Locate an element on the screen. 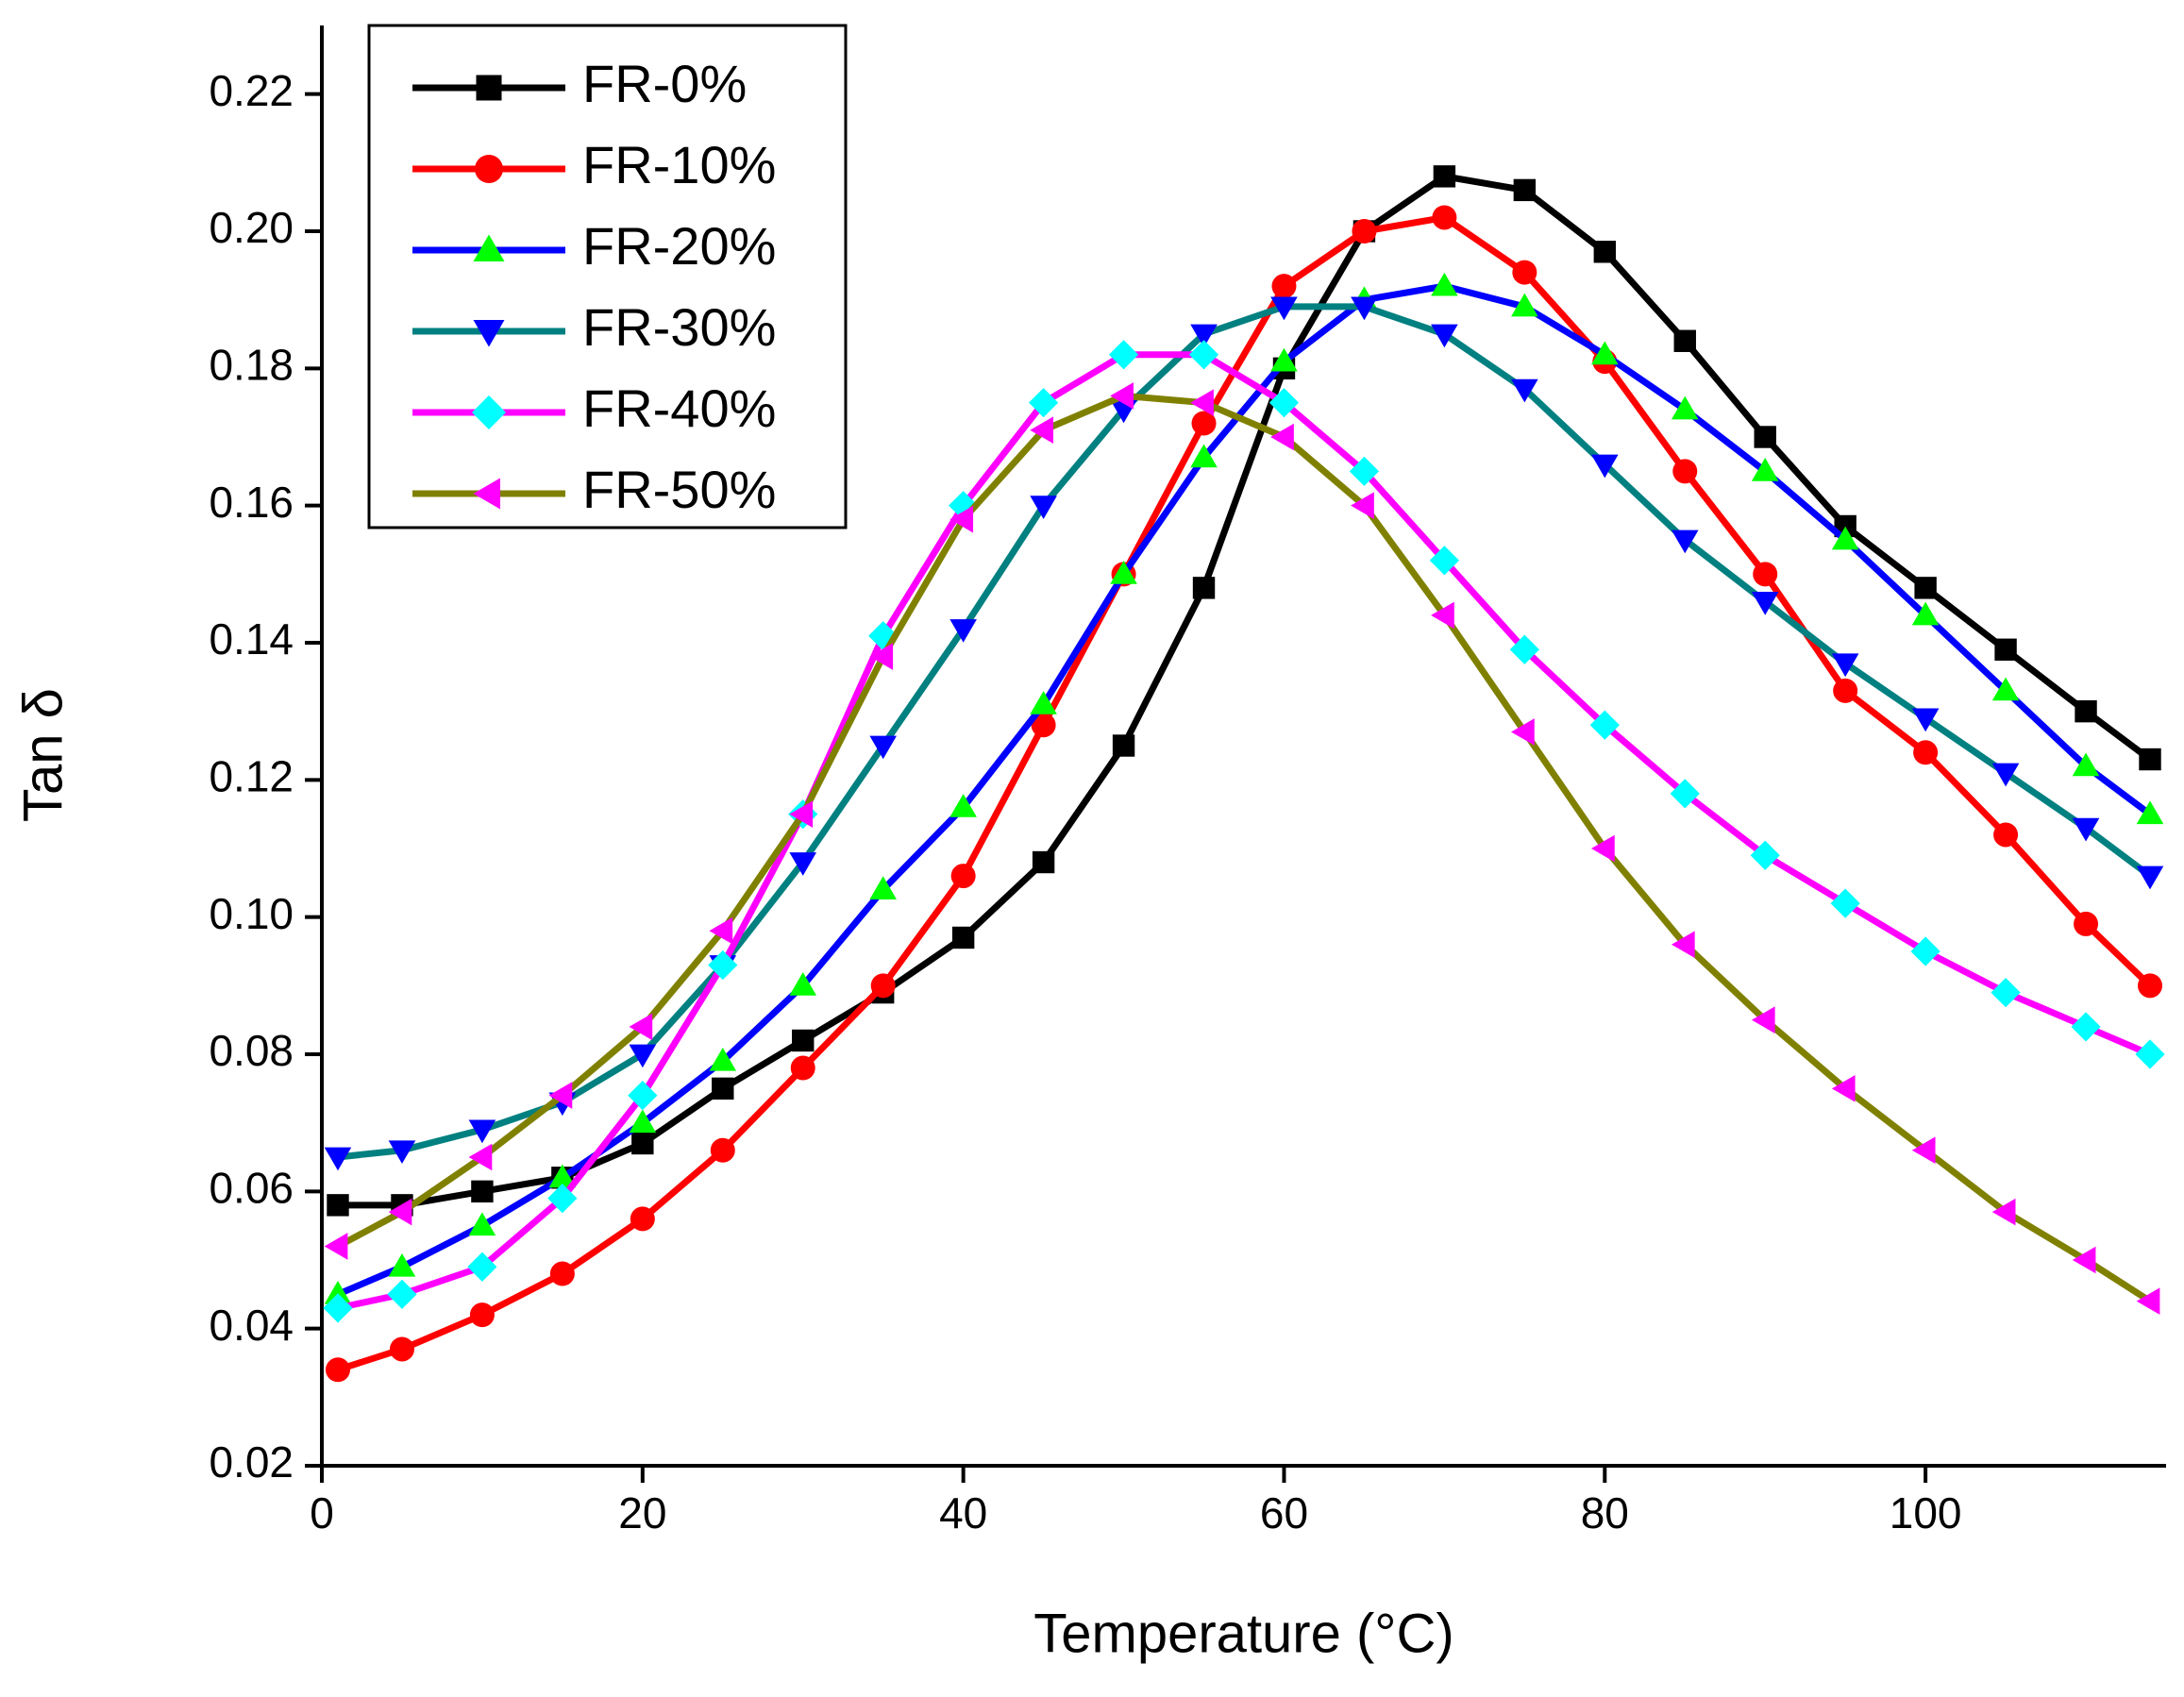 This screenshot has width=2184, height=1697. legend-label: FR-50% is located at coordinates (679, 490).